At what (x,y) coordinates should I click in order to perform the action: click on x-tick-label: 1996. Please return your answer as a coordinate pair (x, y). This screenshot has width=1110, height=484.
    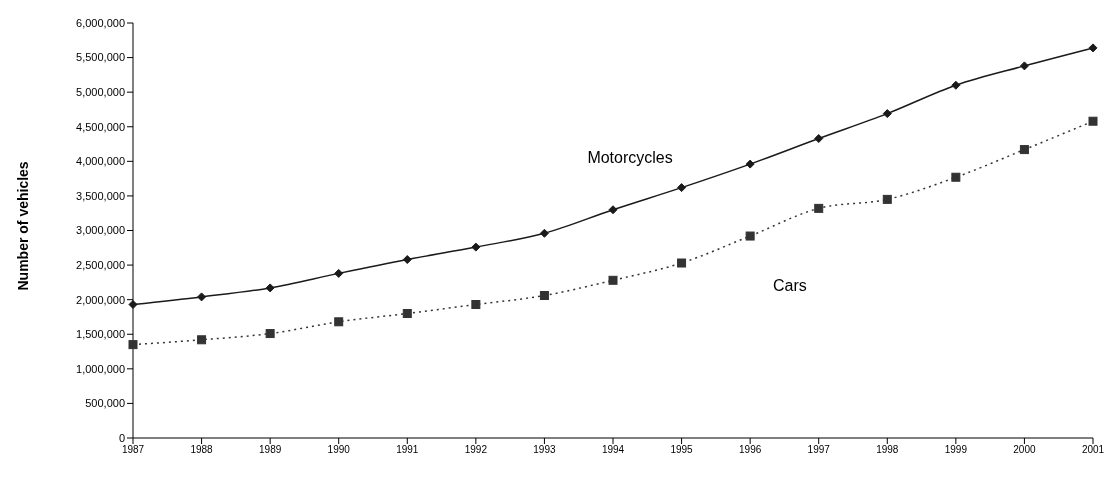
    Looking at the image, I should click on (750, 450).